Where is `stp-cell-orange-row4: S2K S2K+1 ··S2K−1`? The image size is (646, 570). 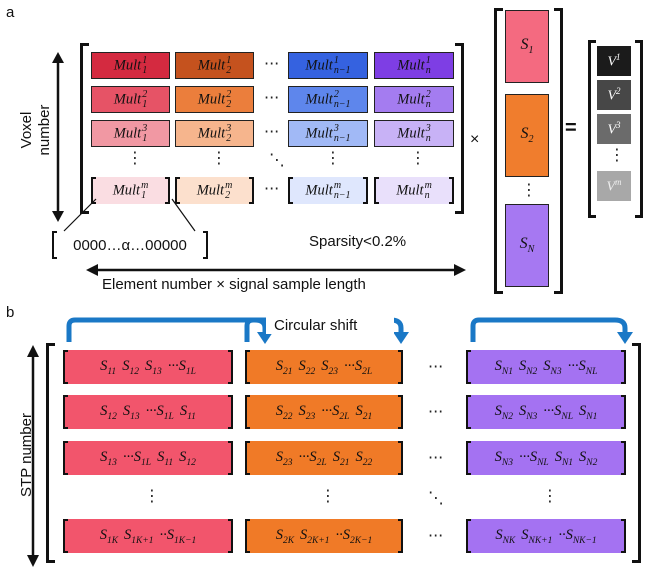 stp-cell-orange-row4: S2K S2K+1 ··S2K−1 is located at coordinates (324, 536).